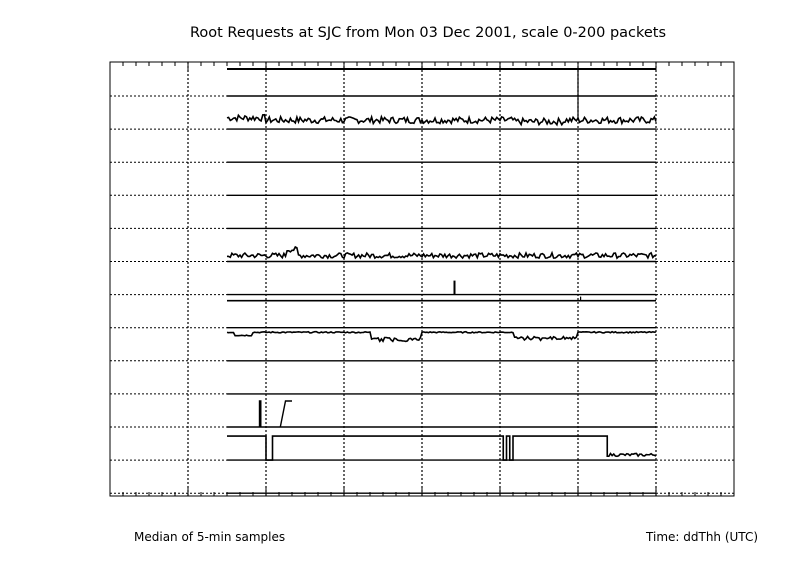  I want to click on footnote-left: Median of 5-min samples, so click(209, 537).